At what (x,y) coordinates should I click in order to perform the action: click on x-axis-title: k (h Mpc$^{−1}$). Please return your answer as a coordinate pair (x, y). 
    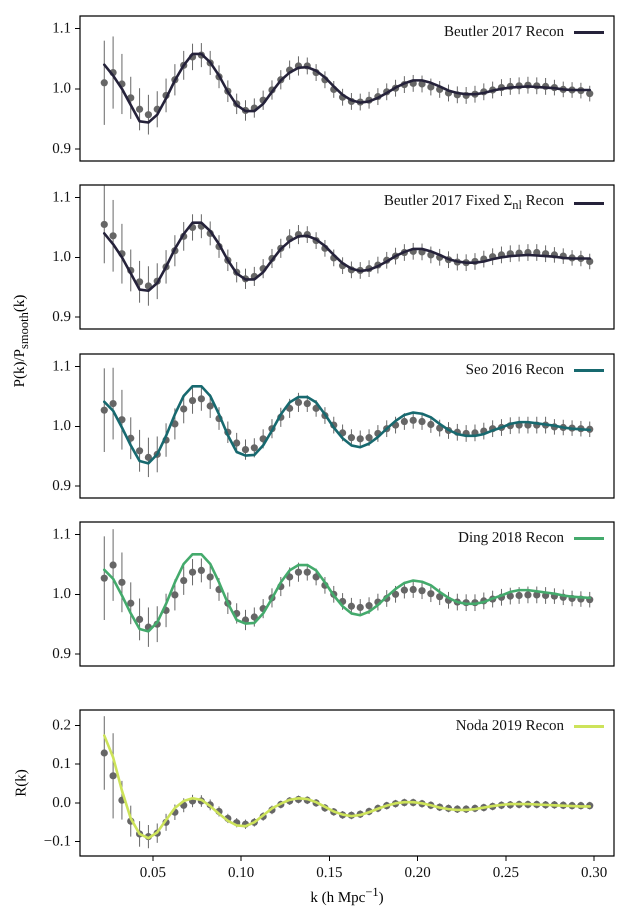
    Looking at the image, I should click on (347, 896).